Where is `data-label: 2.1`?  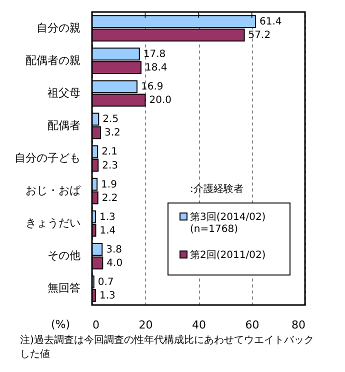 data-label: 2.1 is located at coordinates (110, 152).